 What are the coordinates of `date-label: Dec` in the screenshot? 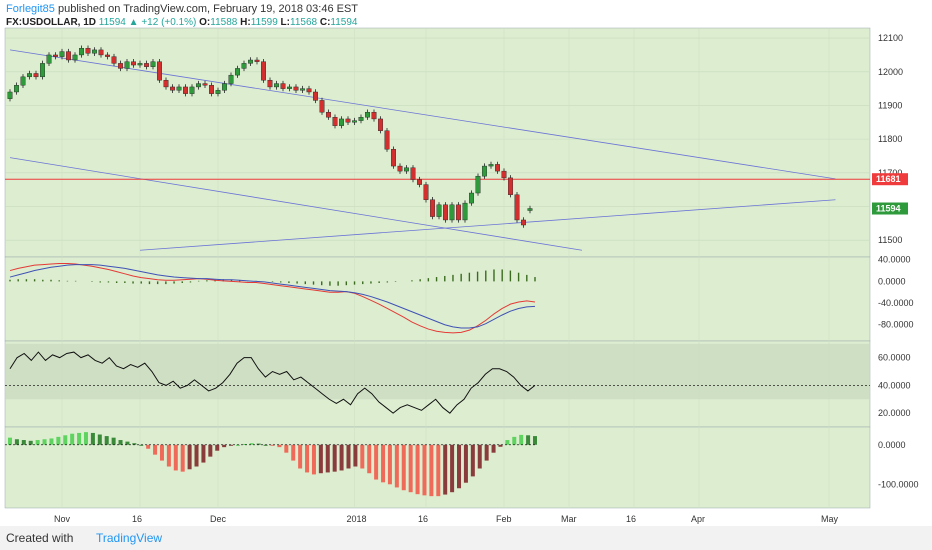 It's located at (218, 519).